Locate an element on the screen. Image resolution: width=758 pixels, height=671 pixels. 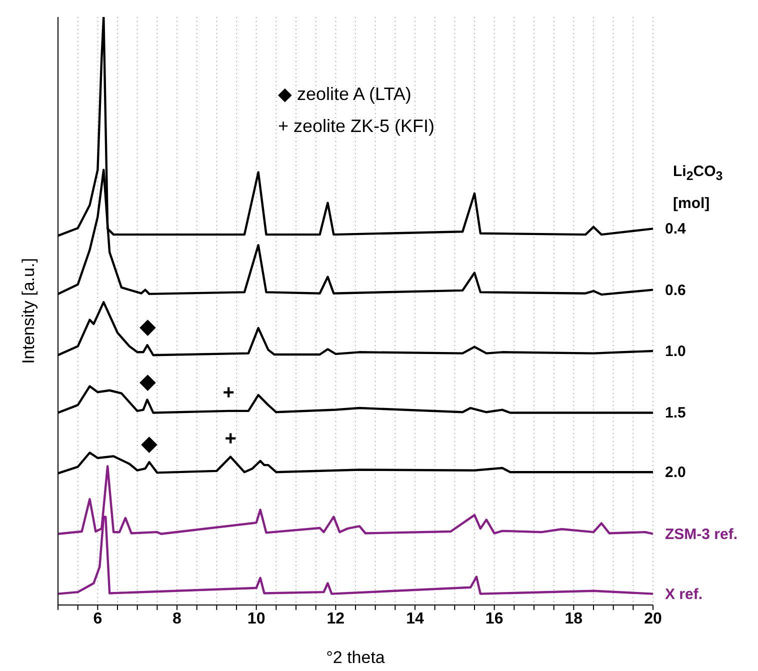
y-axis-title: Intensity [a.u.] is located at coordinates (28, 311).